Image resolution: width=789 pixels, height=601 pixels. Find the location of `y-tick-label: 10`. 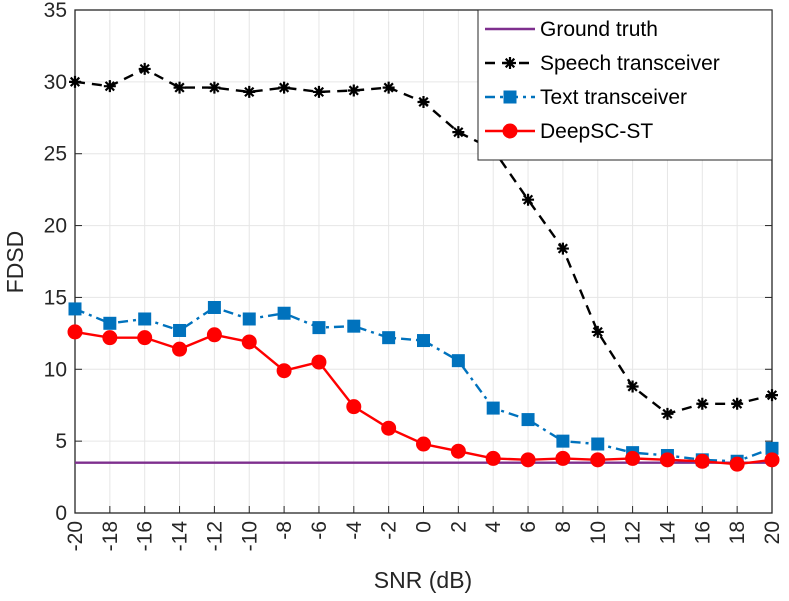

y-tick-label: 10 is located at coordinates (55, 369).